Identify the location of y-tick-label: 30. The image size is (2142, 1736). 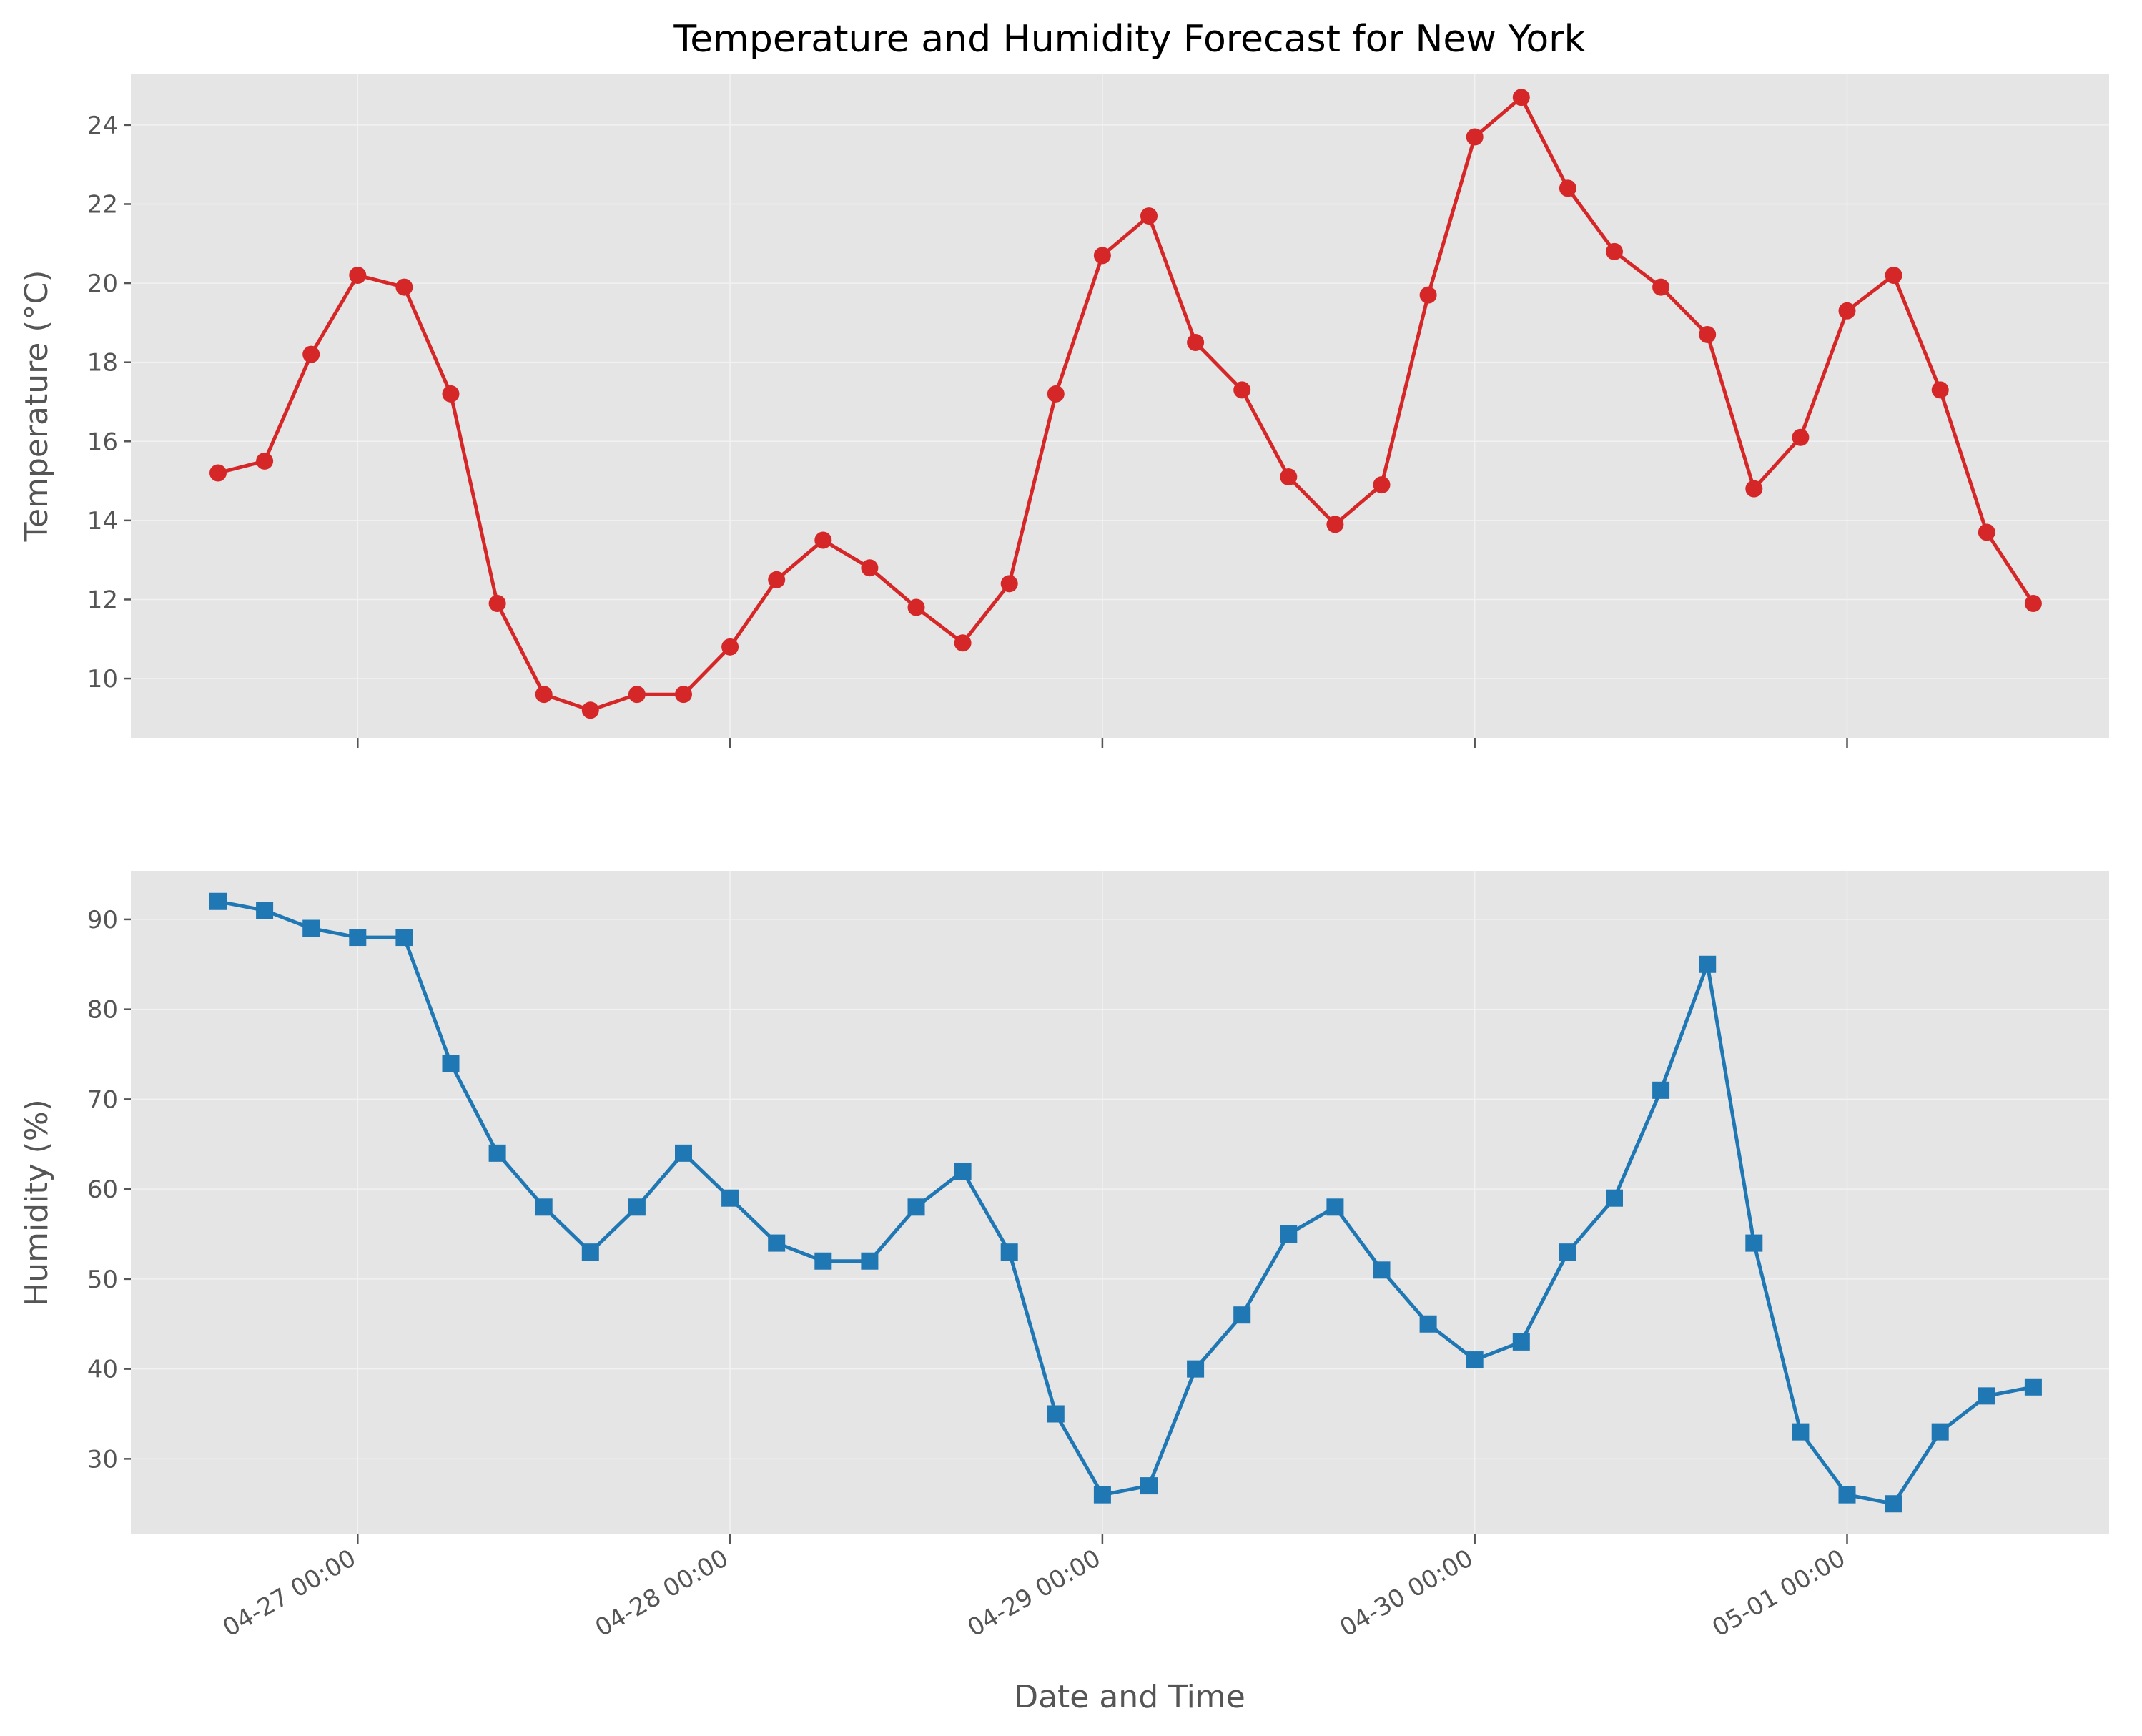
(102, 1459).